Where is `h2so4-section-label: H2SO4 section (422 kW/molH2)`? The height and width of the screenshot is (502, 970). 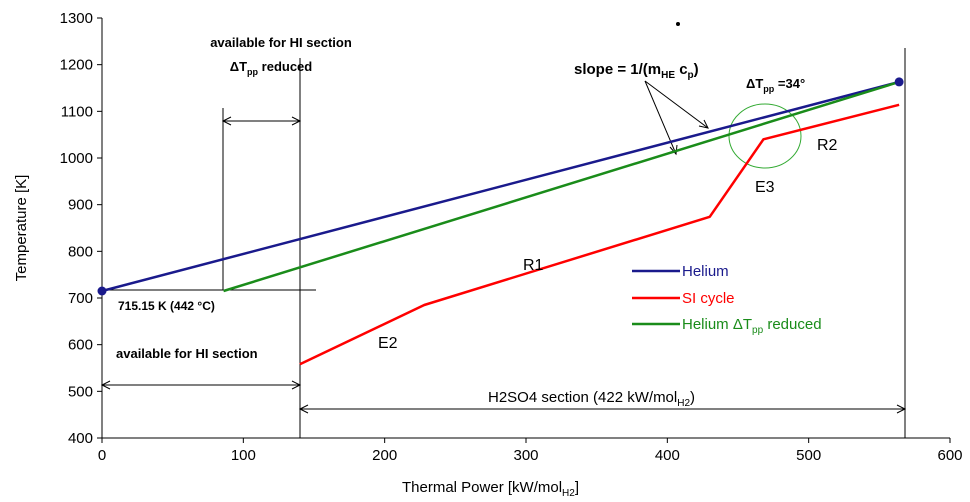 h2so4-section-label: H2SO4 section (422 kW/molH2) is located at coordinates (591, 399).